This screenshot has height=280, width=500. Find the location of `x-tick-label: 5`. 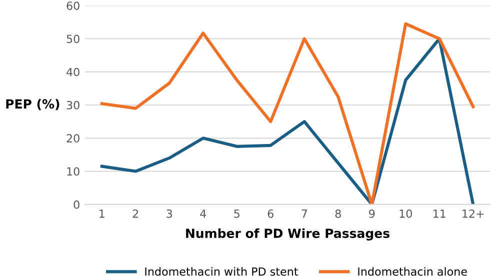

x-tick-label: 5 is located at coordinates (237, 214).